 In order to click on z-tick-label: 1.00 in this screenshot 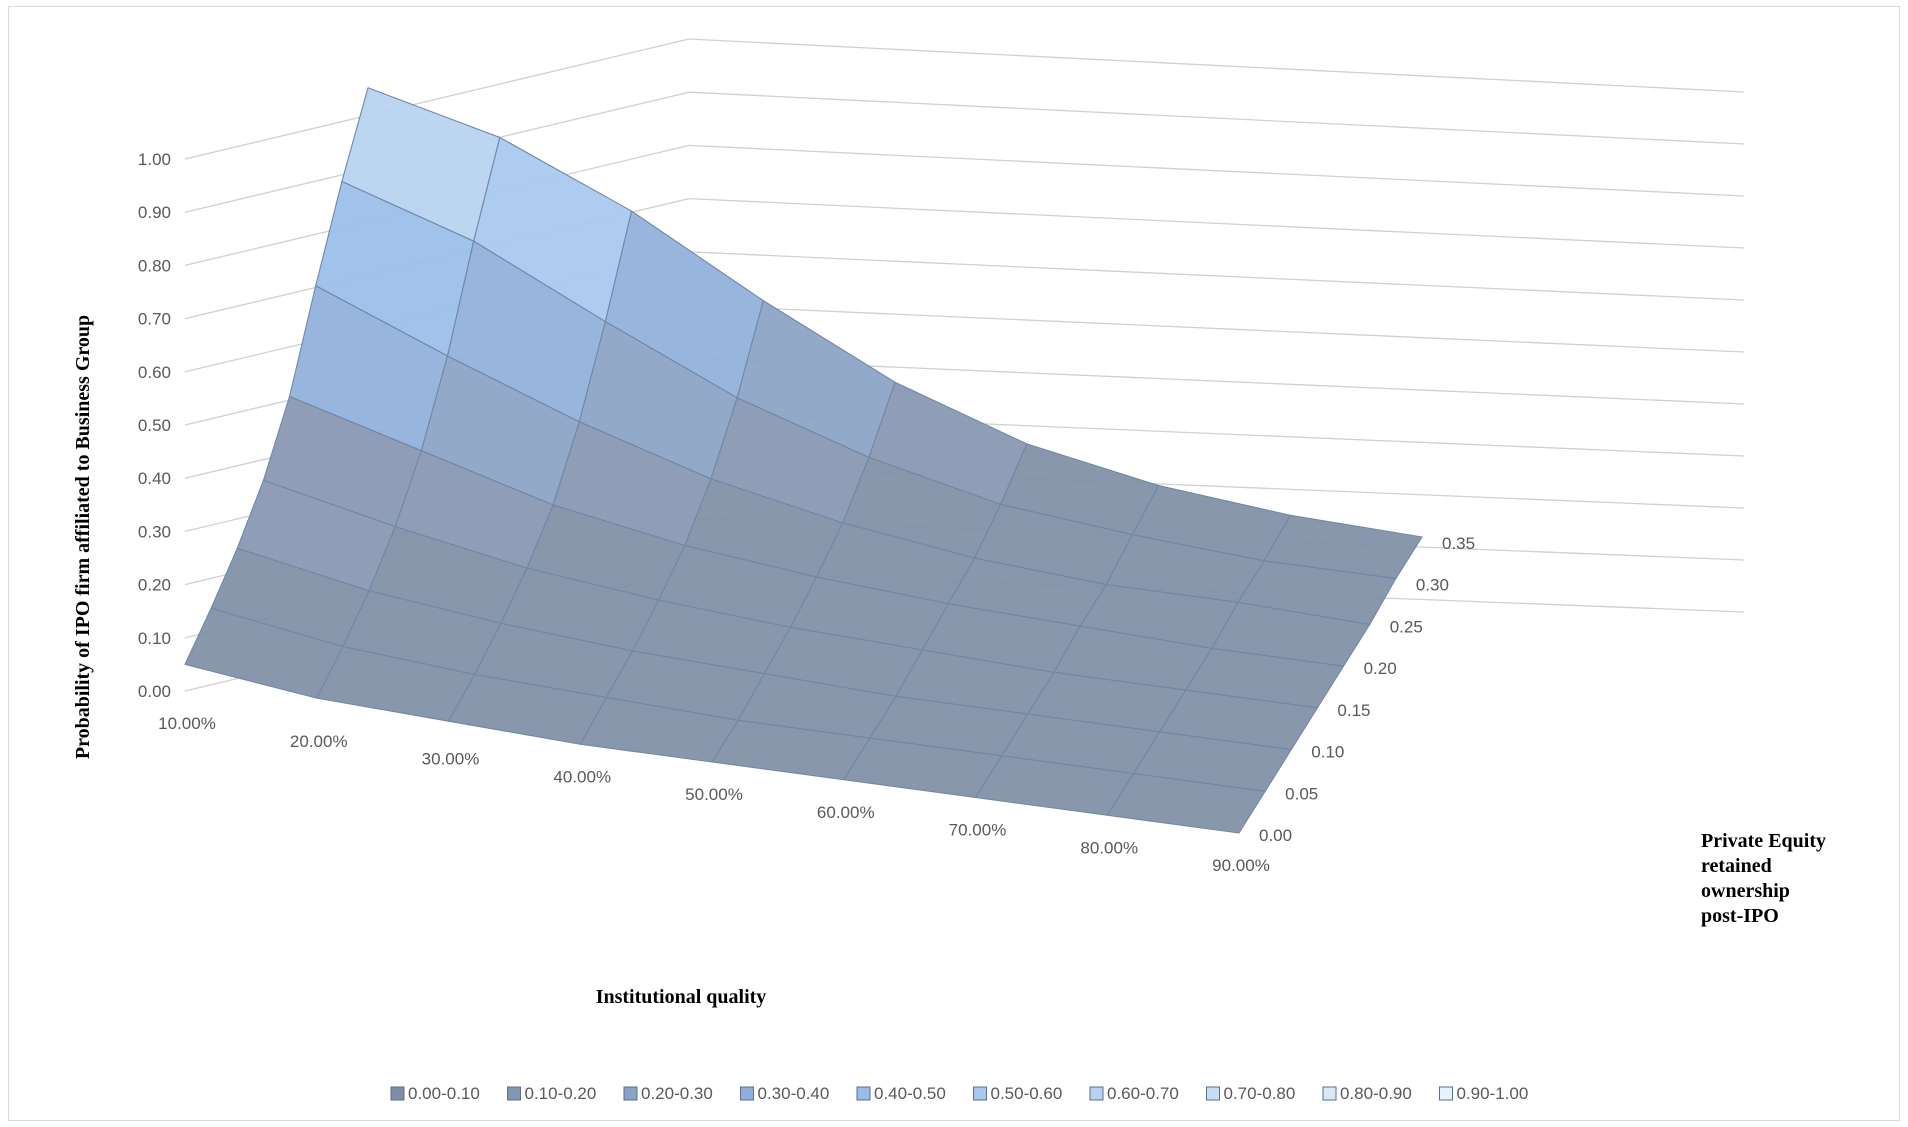, I will do `click(154, 159)`.